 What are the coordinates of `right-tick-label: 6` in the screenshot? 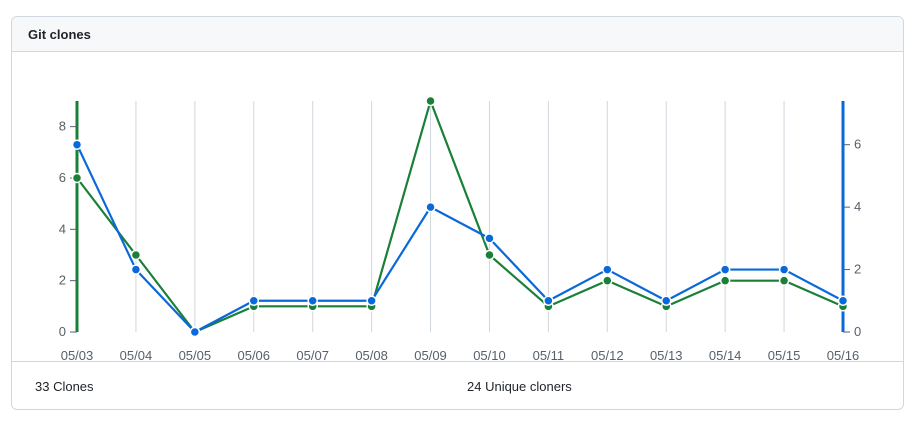 It's located at (857, 144).